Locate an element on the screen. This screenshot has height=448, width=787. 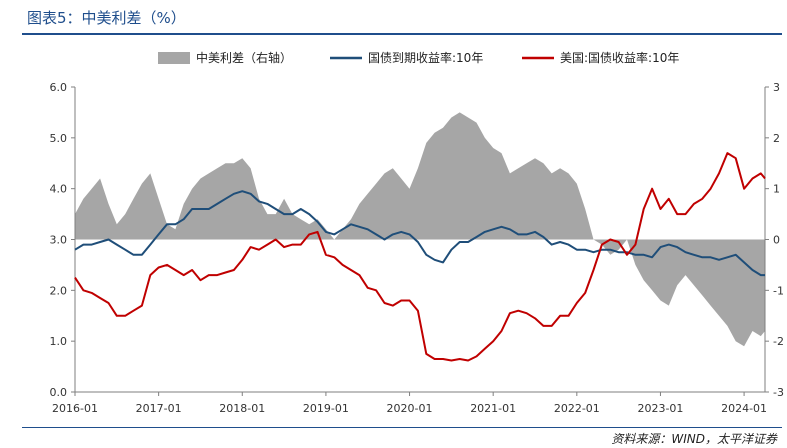
bottom-rule is located at coordinates (402, 427).